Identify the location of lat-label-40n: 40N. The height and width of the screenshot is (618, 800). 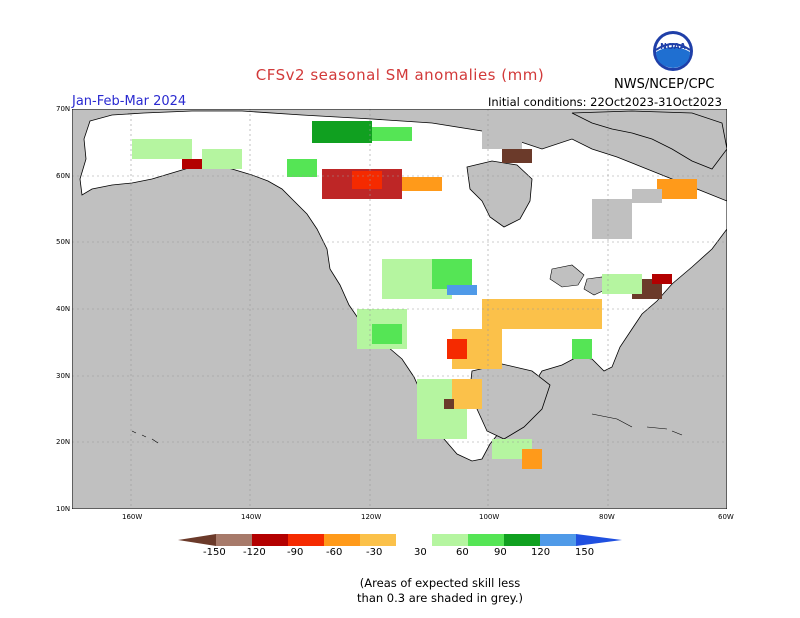
(63, 309).